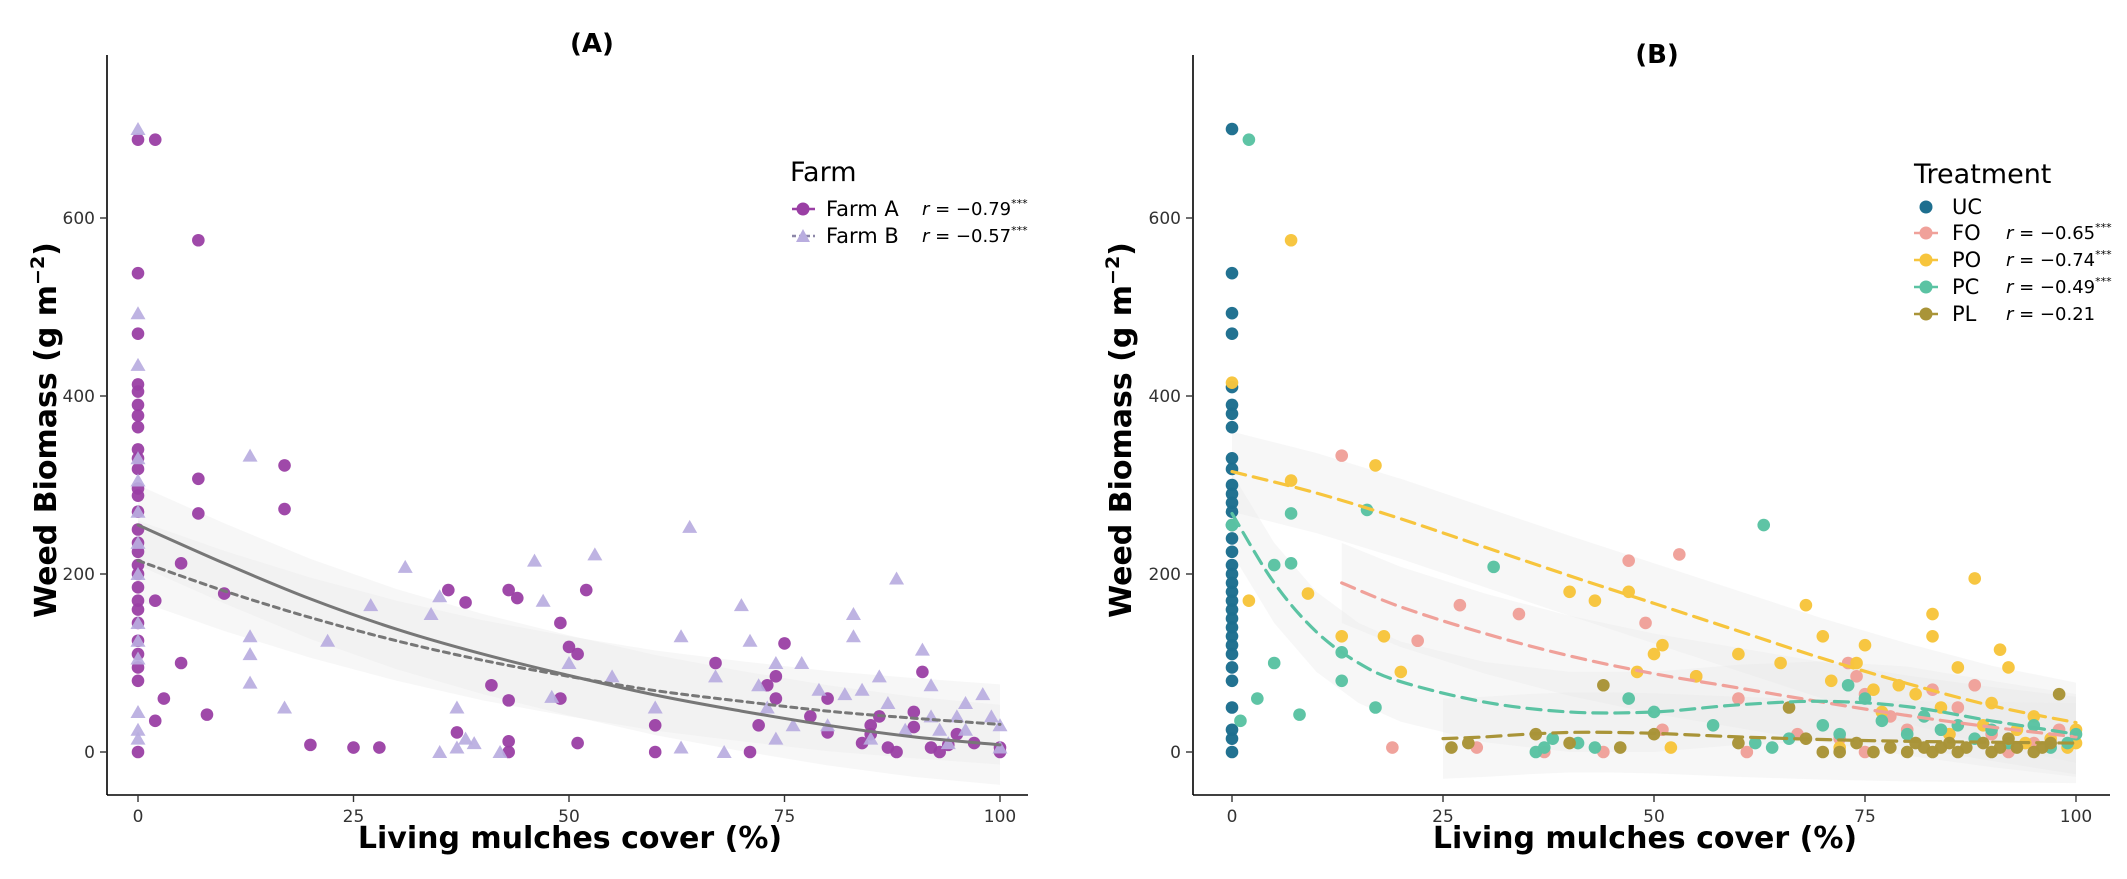 This screenshot has width=2127, height=879. What do you see at coordinates (785, 817) in the screenshot?
I see `panel-a-x-tick-label: 75` at bounding box center [785, 817].